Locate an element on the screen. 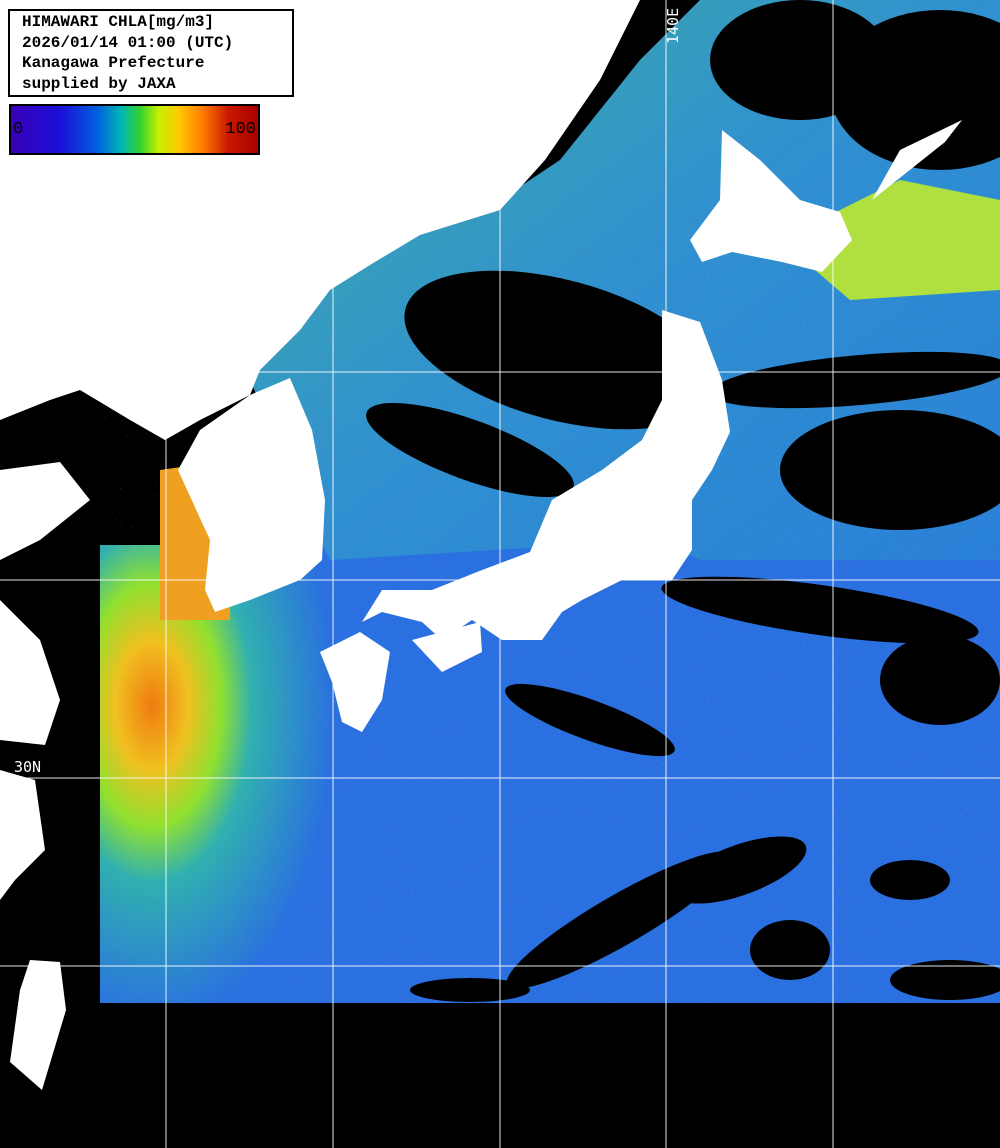  colorbar-min-label: 0 is located at coordinates (18, 129).